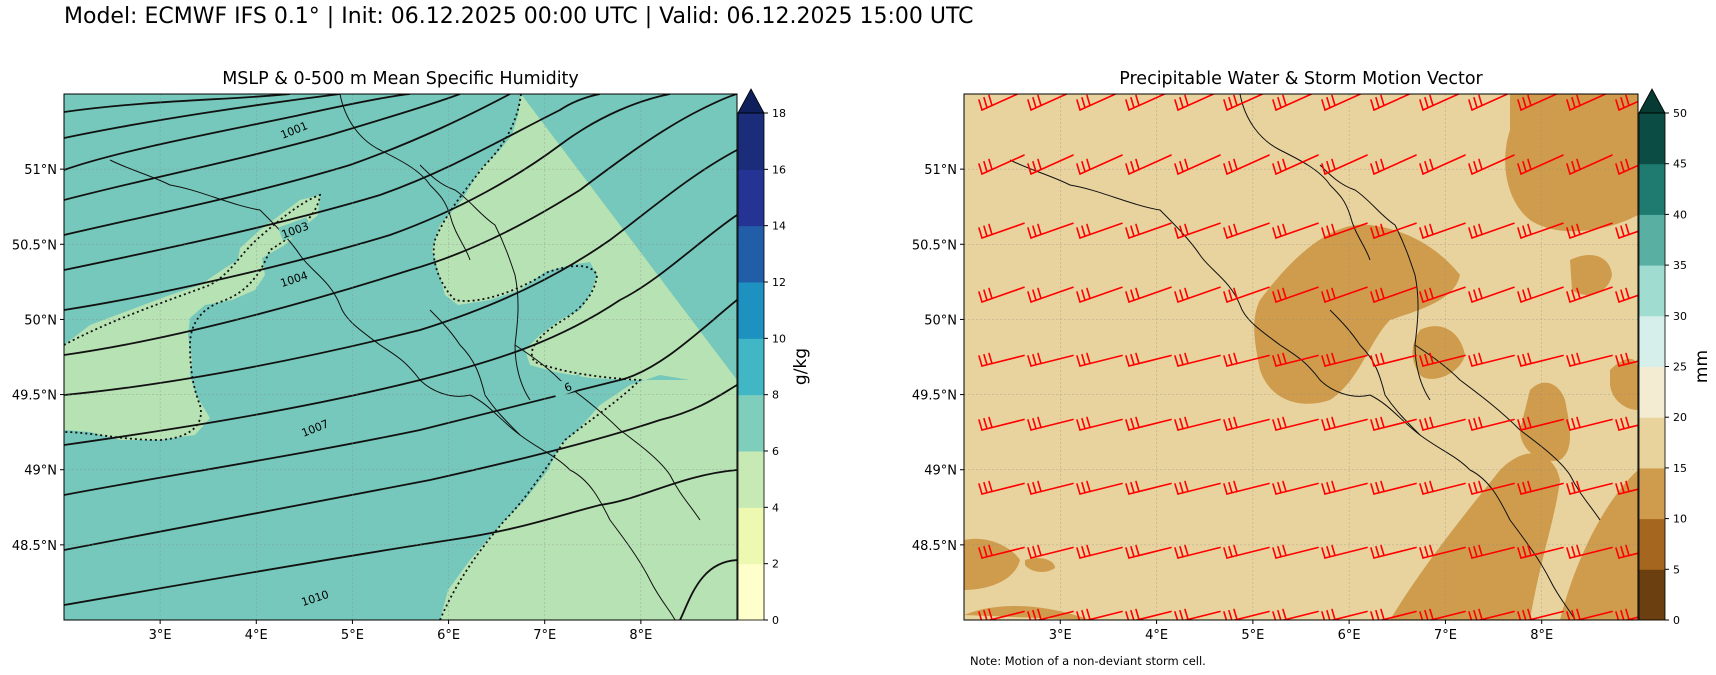 This screenshot has height=675, width=1716. What do you see at coordinates (775, 395) in the screenshot?
I see `colorbar-tick-label: 8` at bounding box center [775, 395].